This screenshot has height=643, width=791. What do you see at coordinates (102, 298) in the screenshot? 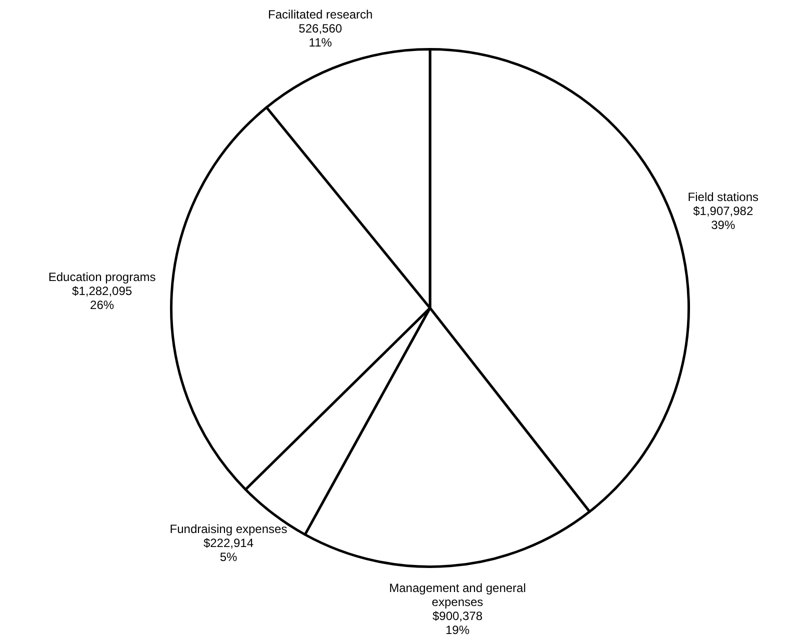
I see `data-label: $1,282,095 26%` at bounding box center [102, 298].